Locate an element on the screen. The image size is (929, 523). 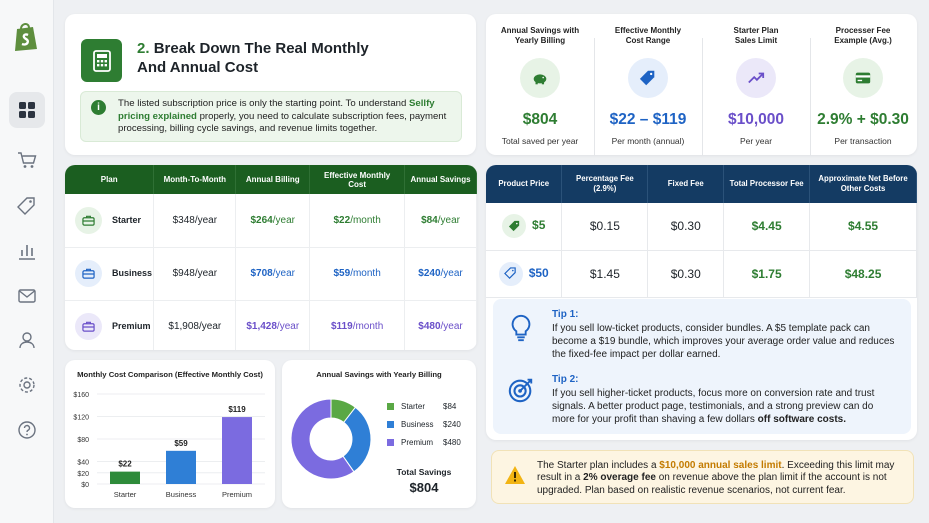
stat-sub: Total saved per year is located at coordinates (540, 141).